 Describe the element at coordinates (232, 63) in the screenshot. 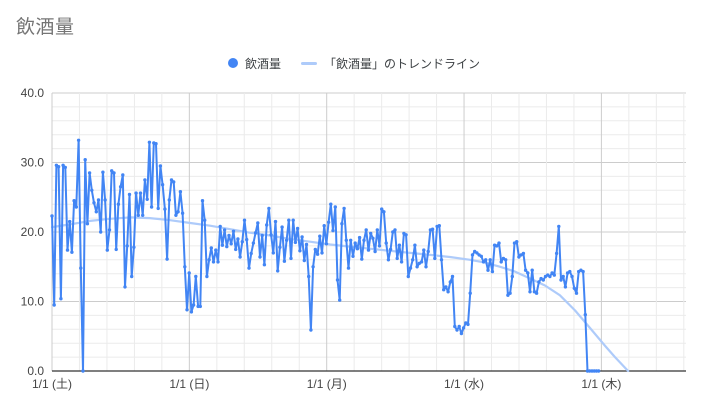

I see `series-point-icon` at that location.